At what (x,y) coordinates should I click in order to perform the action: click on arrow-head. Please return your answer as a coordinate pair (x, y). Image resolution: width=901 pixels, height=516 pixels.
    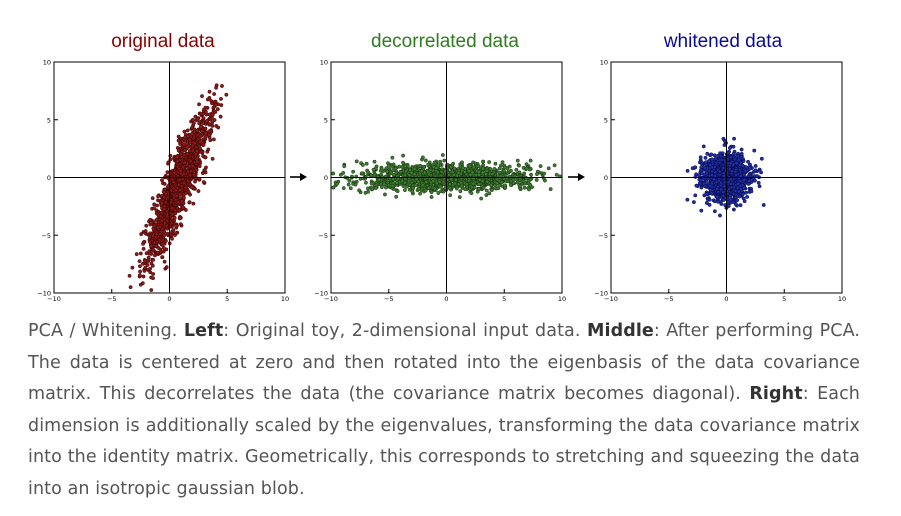
    Looking at the image, I should click on (581, 177).